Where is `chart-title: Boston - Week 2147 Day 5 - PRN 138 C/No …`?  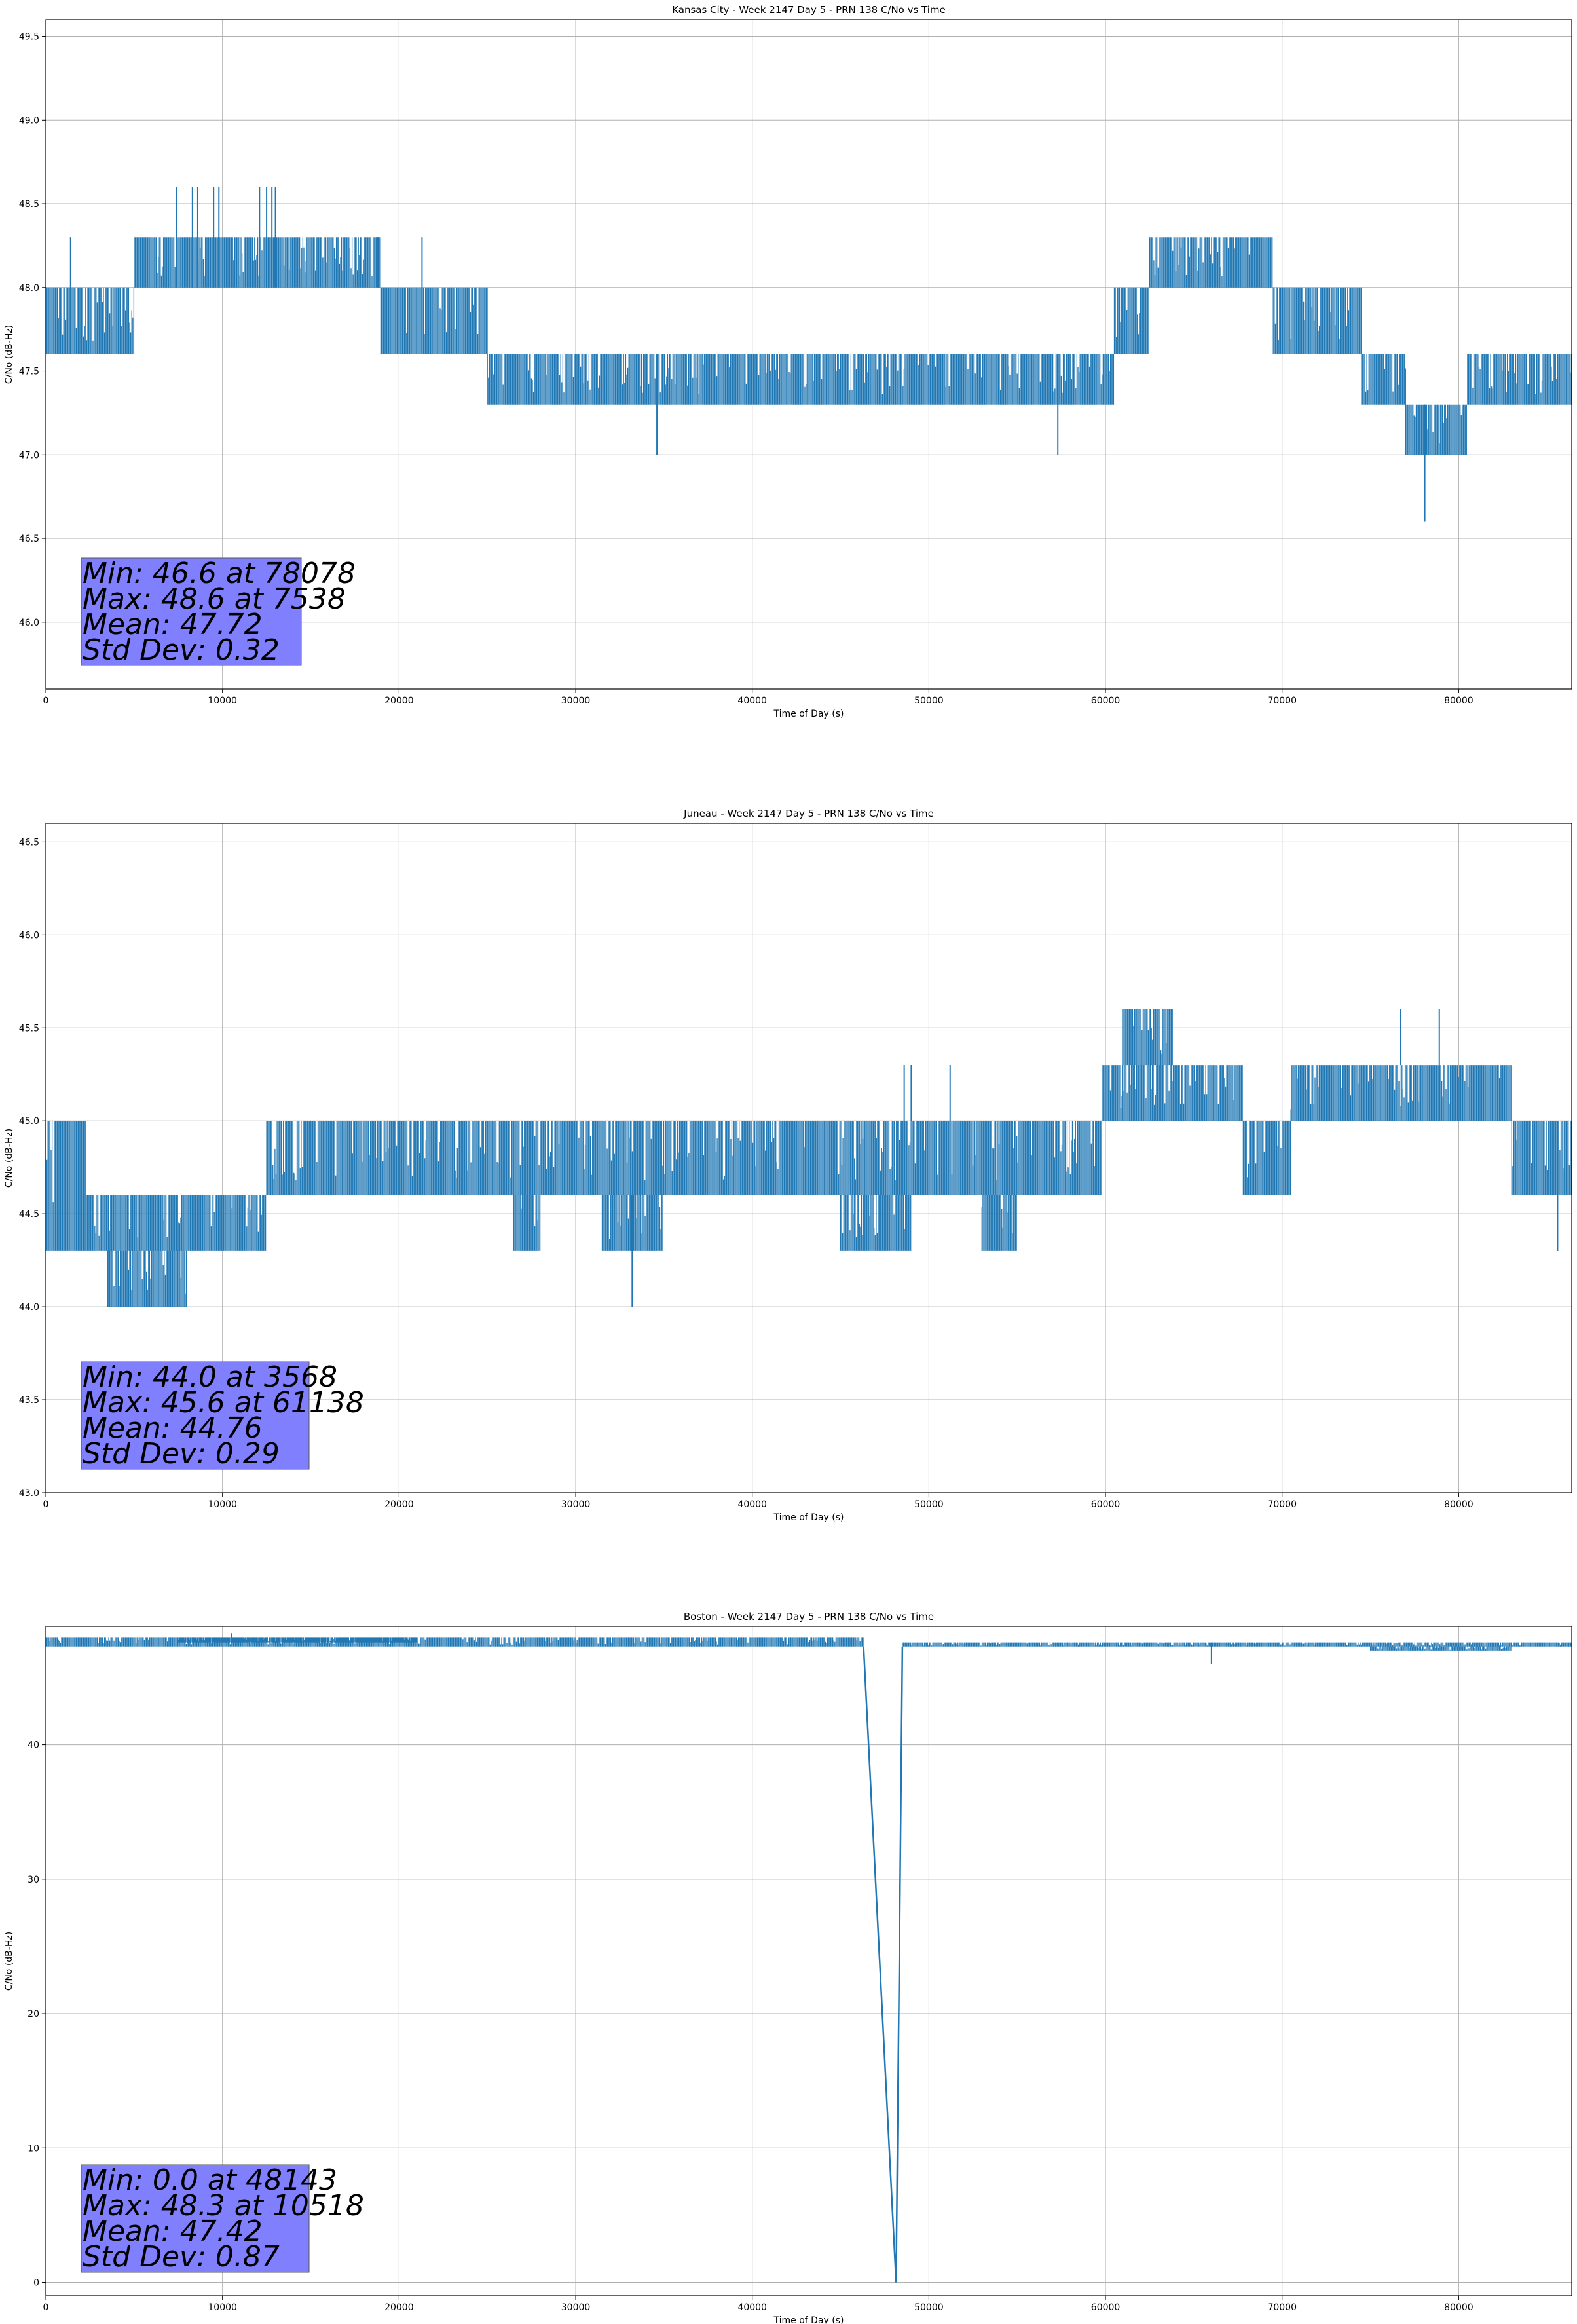 chart-title: Boston - Week 2147 Day 5 - PRN 138 C/No … is located at coordinates (809, 1616).